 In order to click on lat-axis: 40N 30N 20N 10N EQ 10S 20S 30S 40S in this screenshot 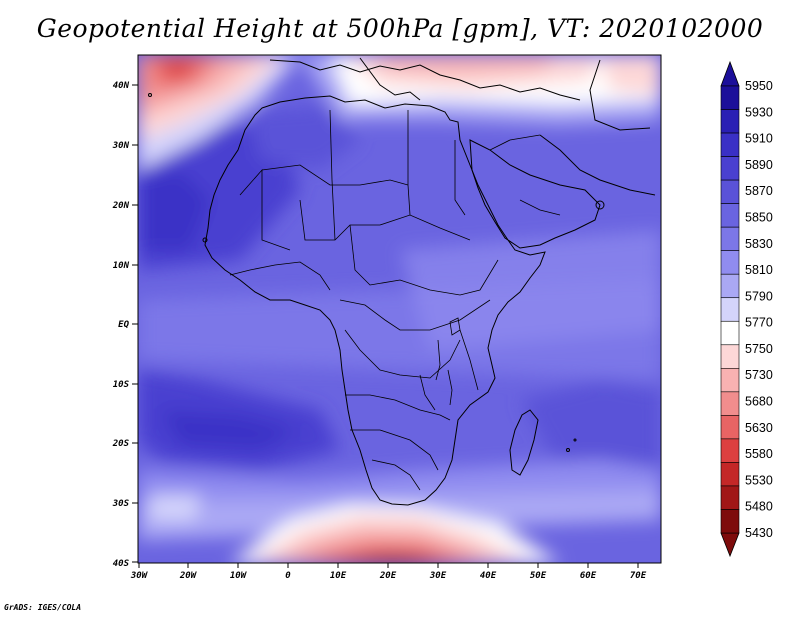, I will do `click(125, 325)`.